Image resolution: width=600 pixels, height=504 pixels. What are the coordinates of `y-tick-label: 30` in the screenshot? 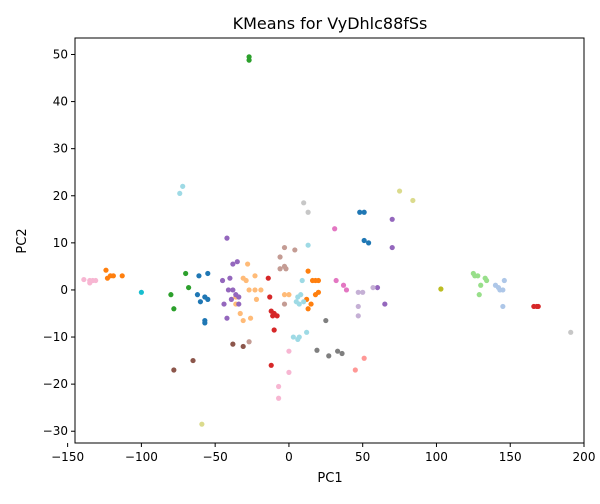 It's located at (60, 149).